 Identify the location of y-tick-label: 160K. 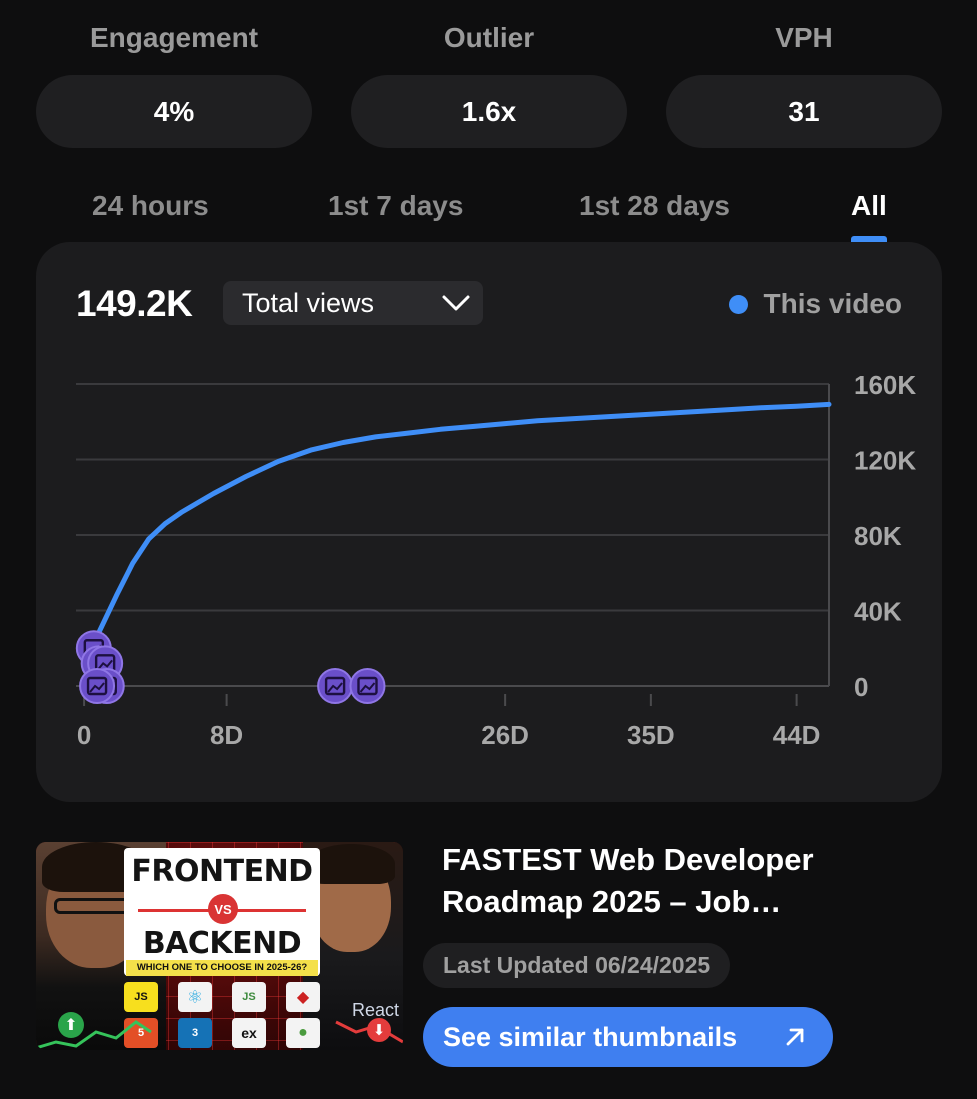
(885, 385).